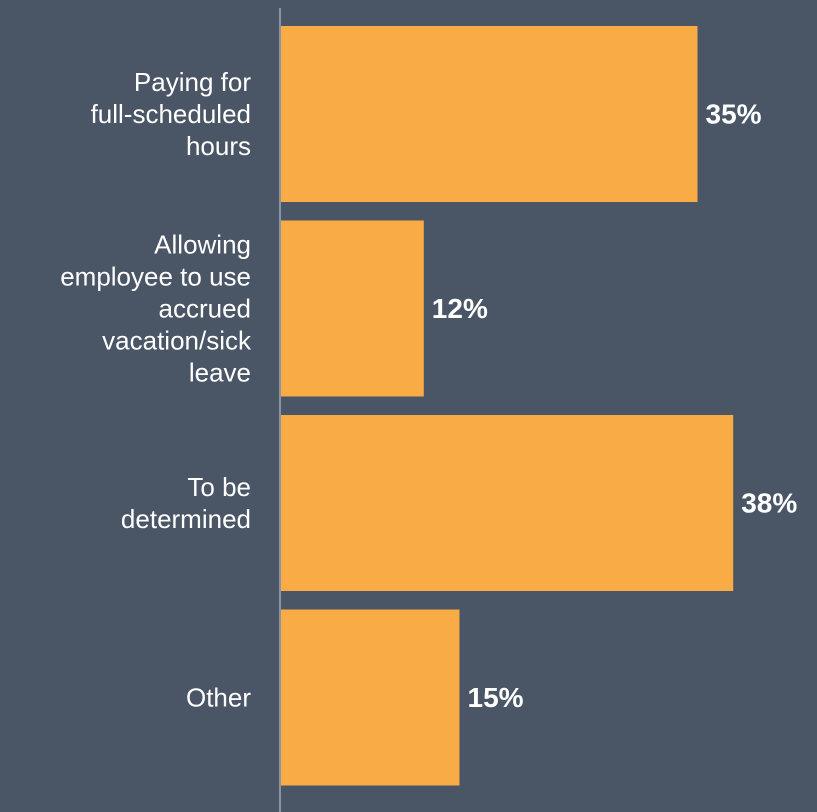 The height and width of the screenshot is (812, 817). What do you see at coordinates (734, 114) in the screenshot?
I see `value-label-0: 35%` at bounding box center [734, 114].